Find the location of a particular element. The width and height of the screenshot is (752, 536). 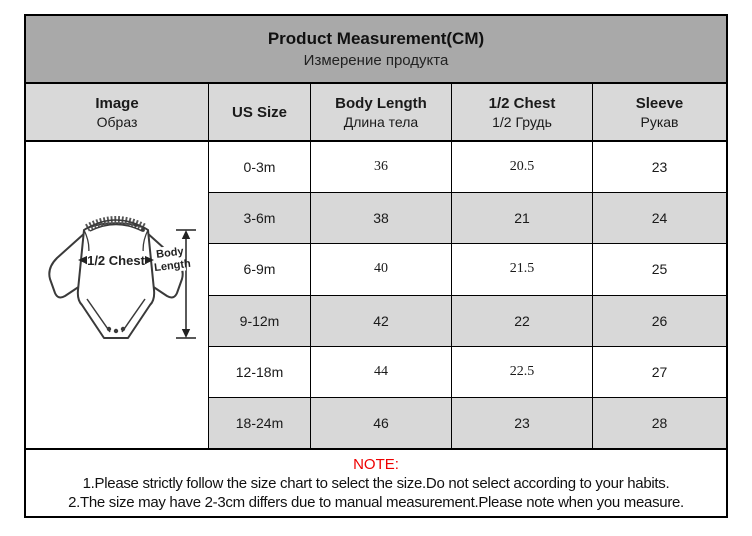

table-row: 12-18m 44 22.5 27 is located at coordinates (467, 371).